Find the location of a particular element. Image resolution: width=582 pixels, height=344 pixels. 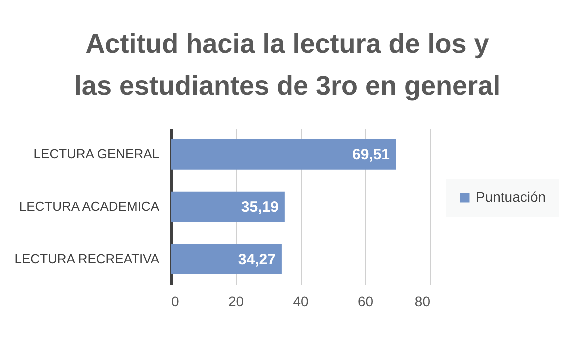

data-label: 69,51 is located at coordinates (371, 155).